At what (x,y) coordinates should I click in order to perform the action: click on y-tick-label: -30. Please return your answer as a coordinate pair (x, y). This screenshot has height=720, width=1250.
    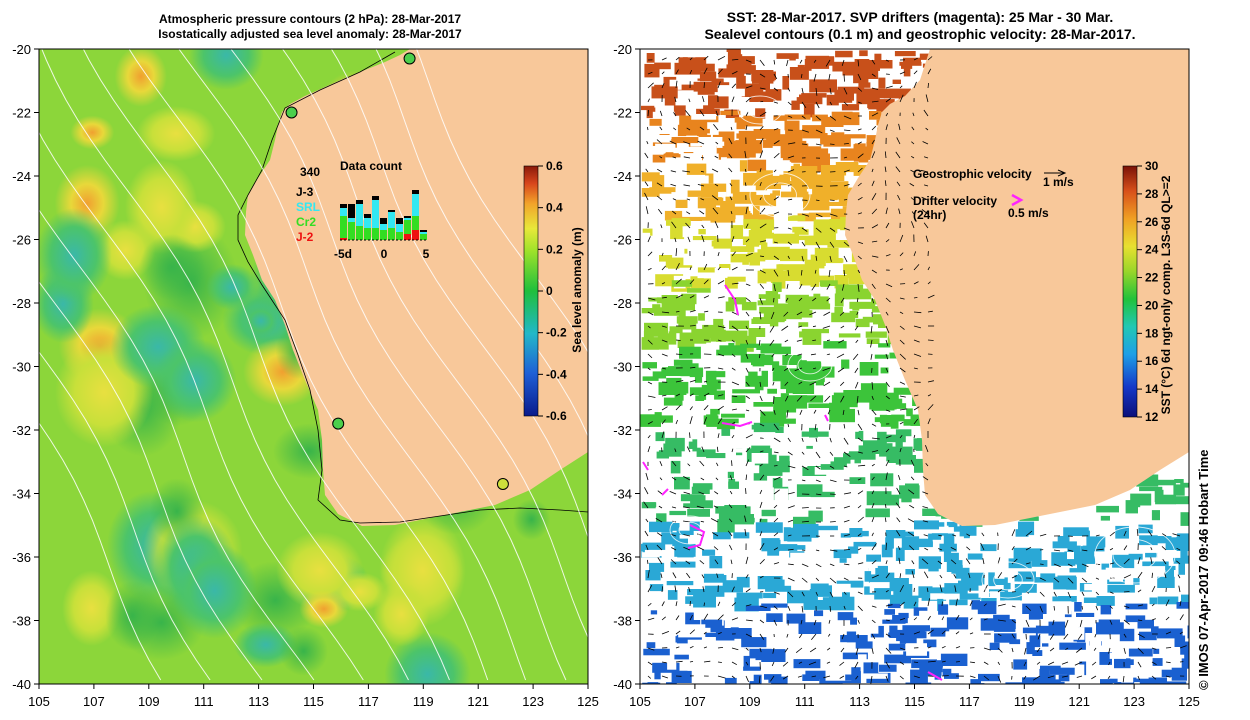
    Looking at the image, I should click on (622, 367).